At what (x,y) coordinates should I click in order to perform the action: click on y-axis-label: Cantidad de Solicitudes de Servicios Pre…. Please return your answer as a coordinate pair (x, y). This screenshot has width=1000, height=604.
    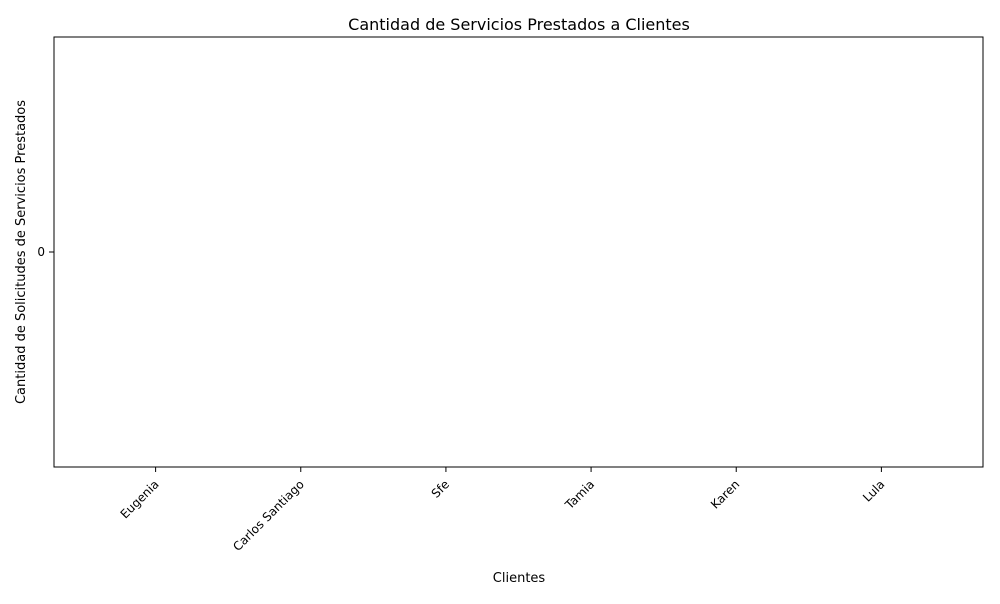
    Looking at the image, I should click on (21, 252).